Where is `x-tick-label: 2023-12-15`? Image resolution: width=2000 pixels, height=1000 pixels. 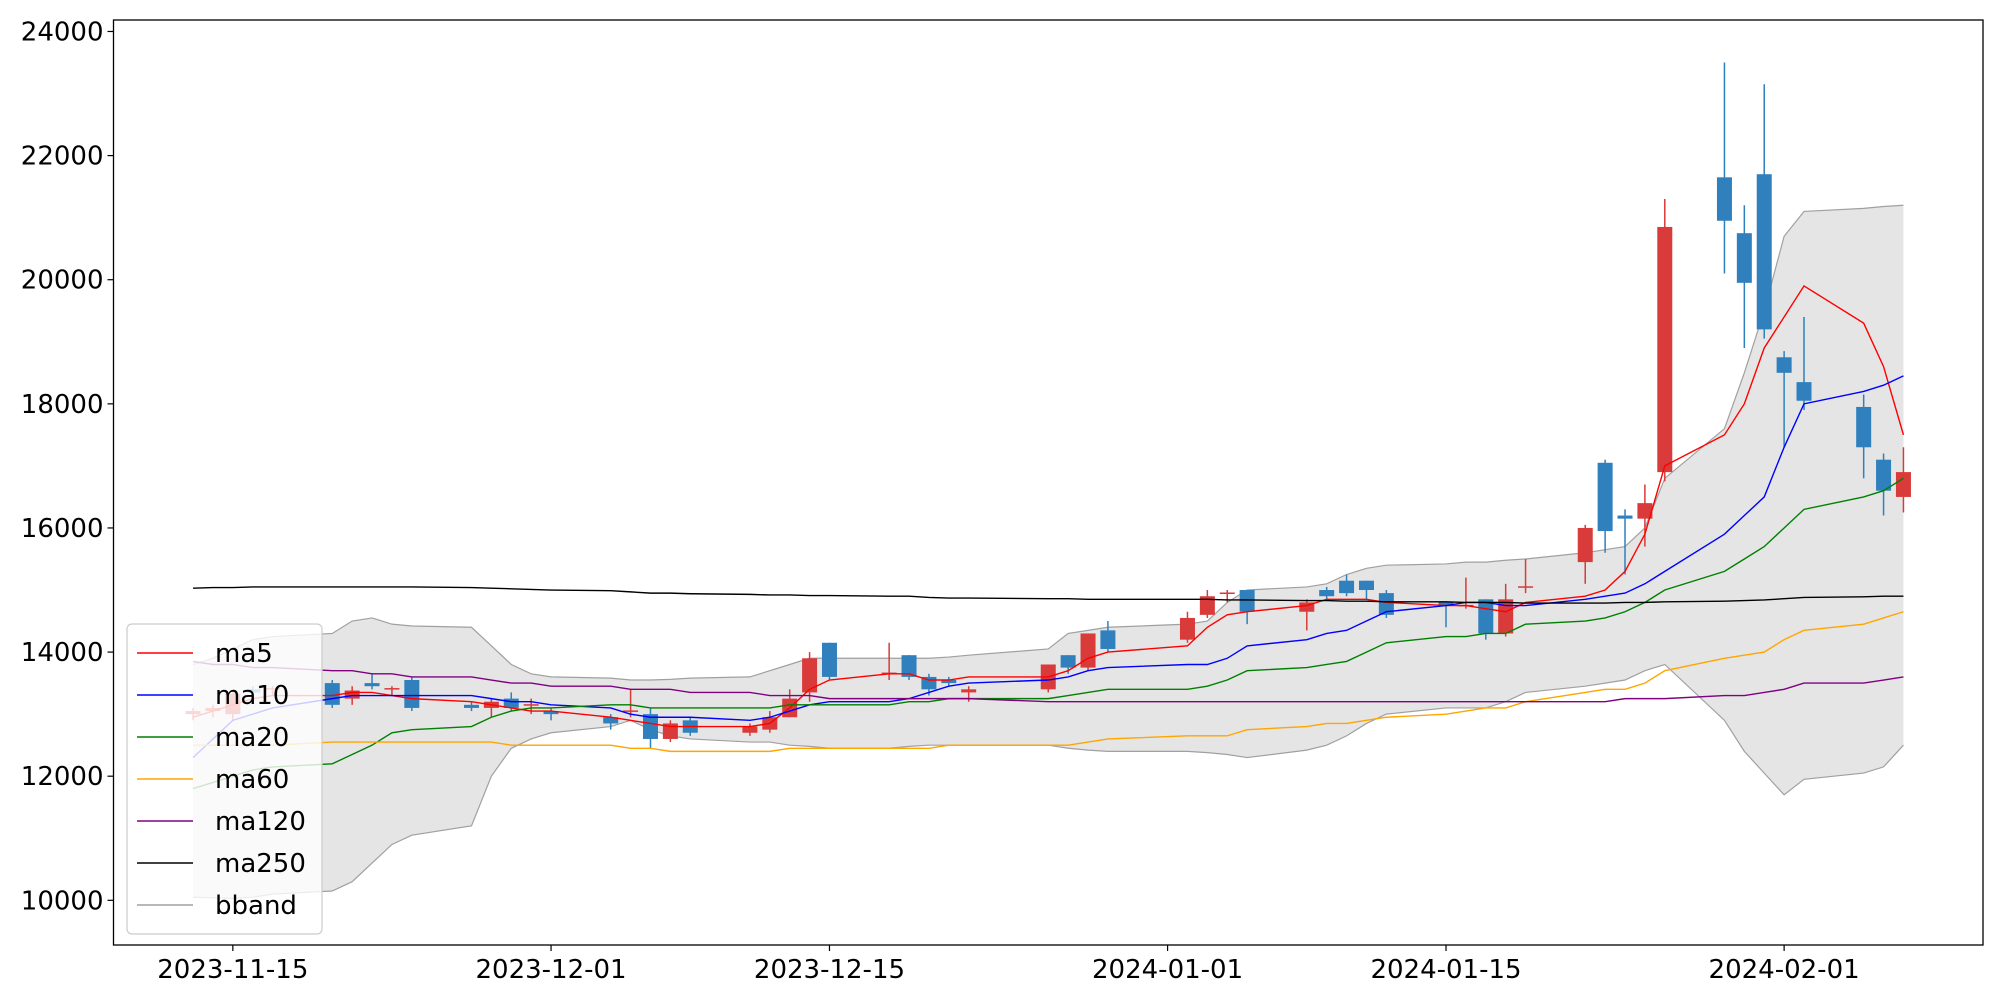
x-tick-label: 2023-12-15 is located at coordinates (829, 970).